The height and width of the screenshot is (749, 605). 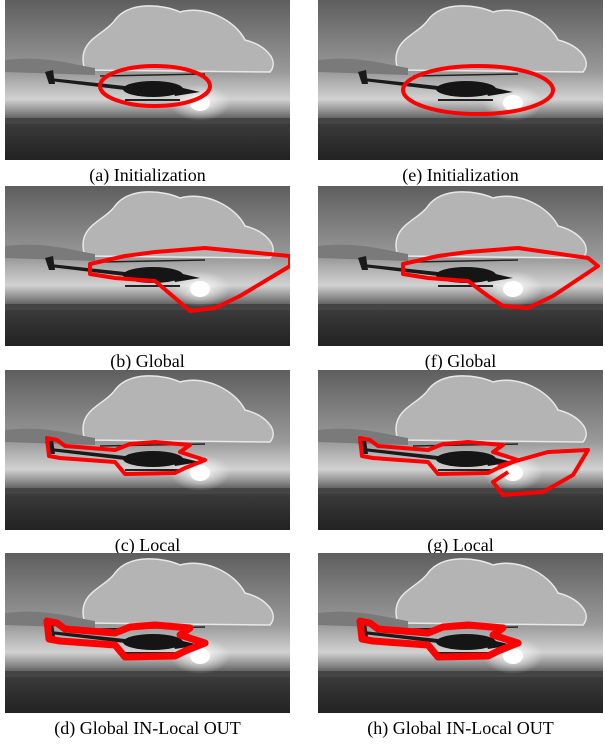 I want to click on caption: (d) Global IN-Local OUT, so click(x=147, y=728).